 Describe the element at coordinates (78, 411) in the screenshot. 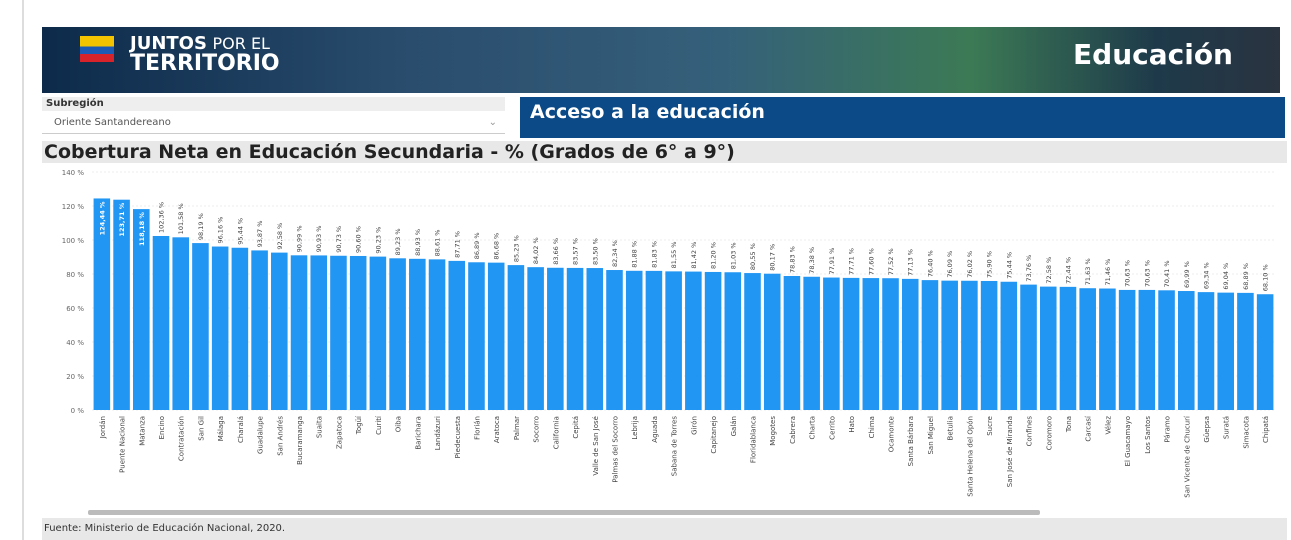

I see `y-tick-label: 0 %` at that location.